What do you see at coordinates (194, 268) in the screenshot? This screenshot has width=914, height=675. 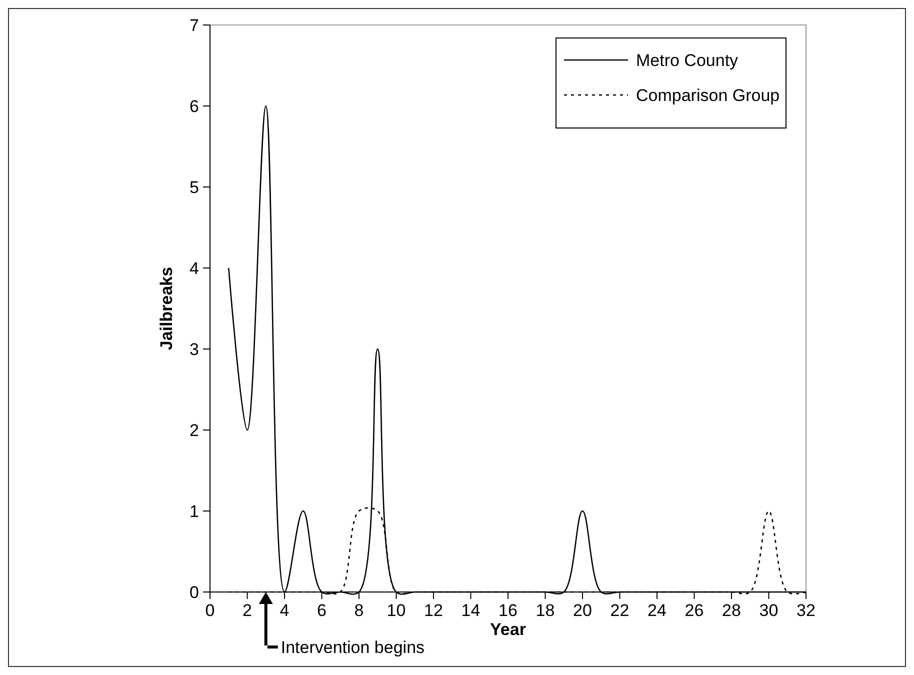 I see `y-tick-label: 4` at bounding box center [194, 268].